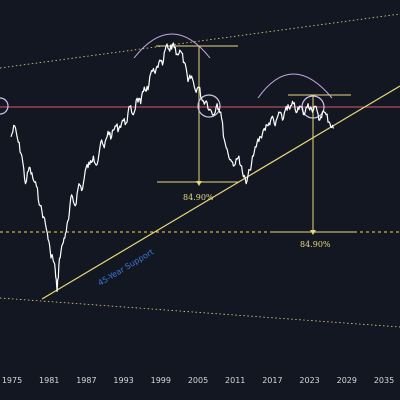 The image size is (400, 400). I want to click on top-arc-2000, so click(172, 46).